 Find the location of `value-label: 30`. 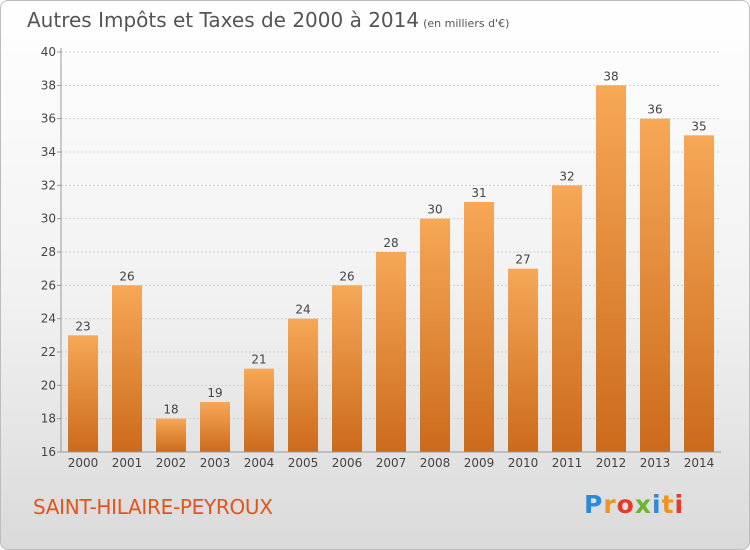

value-label: 30 is located at coordinates (434, 210).